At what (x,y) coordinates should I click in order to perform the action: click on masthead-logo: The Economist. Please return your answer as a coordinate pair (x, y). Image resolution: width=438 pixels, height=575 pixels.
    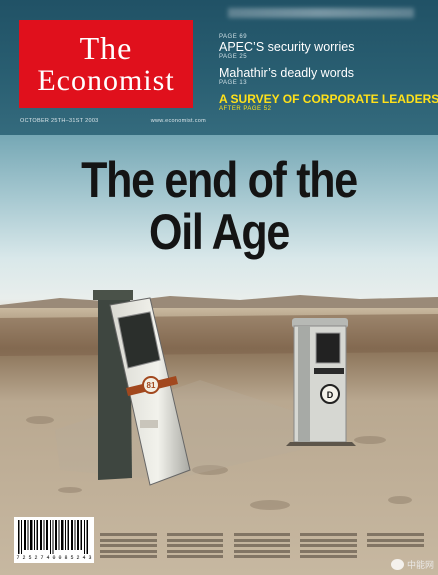
    Looking at the image, I should click on (106, 64).